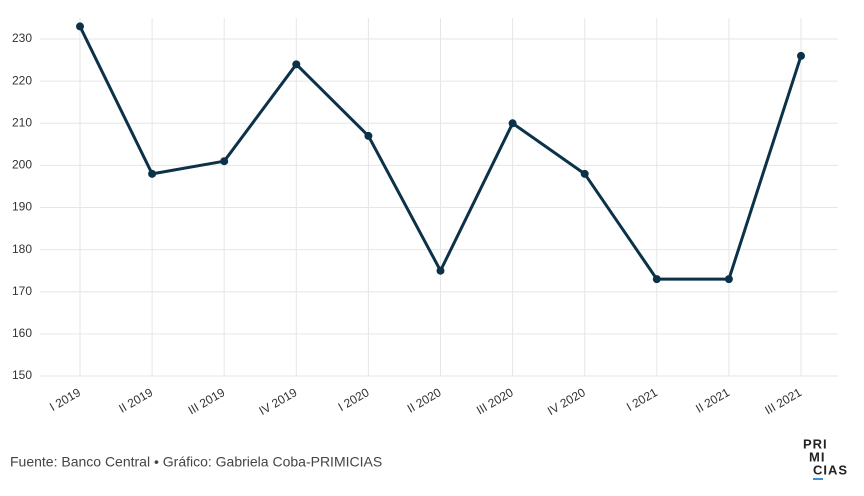 The width and height of the screenshot is (864, 496). What do you see at coordinates (22, 375) in the screenshot?
I see `y-tick-label: 150` at bounding box center [22, 375].